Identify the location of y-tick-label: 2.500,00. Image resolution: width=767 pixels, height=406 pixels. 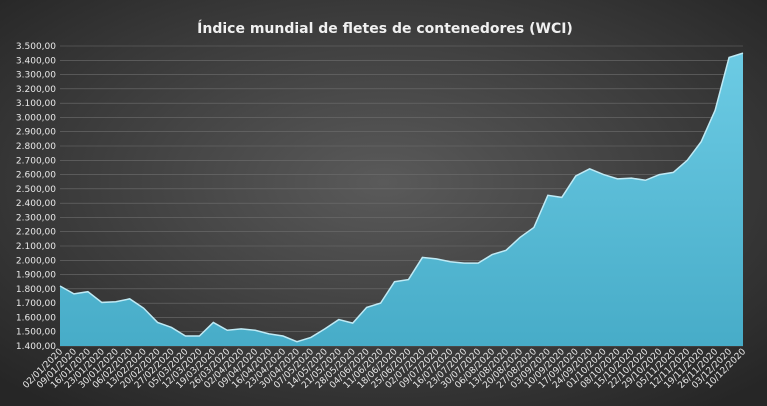
(36, 190).